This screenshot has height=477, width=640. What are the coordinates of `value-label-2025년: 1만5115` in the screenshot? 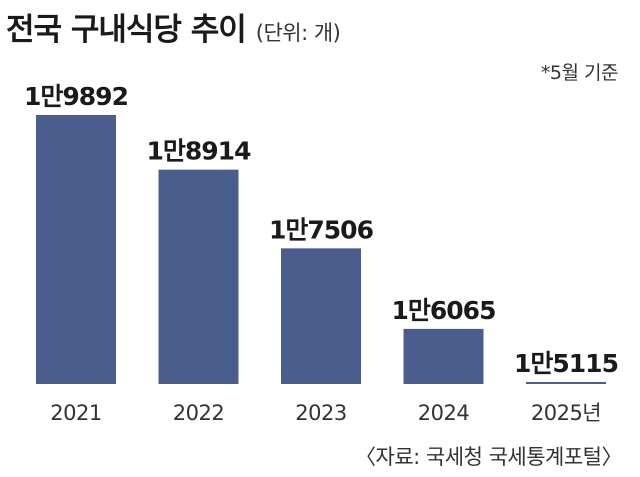 It's located at (566, 363).